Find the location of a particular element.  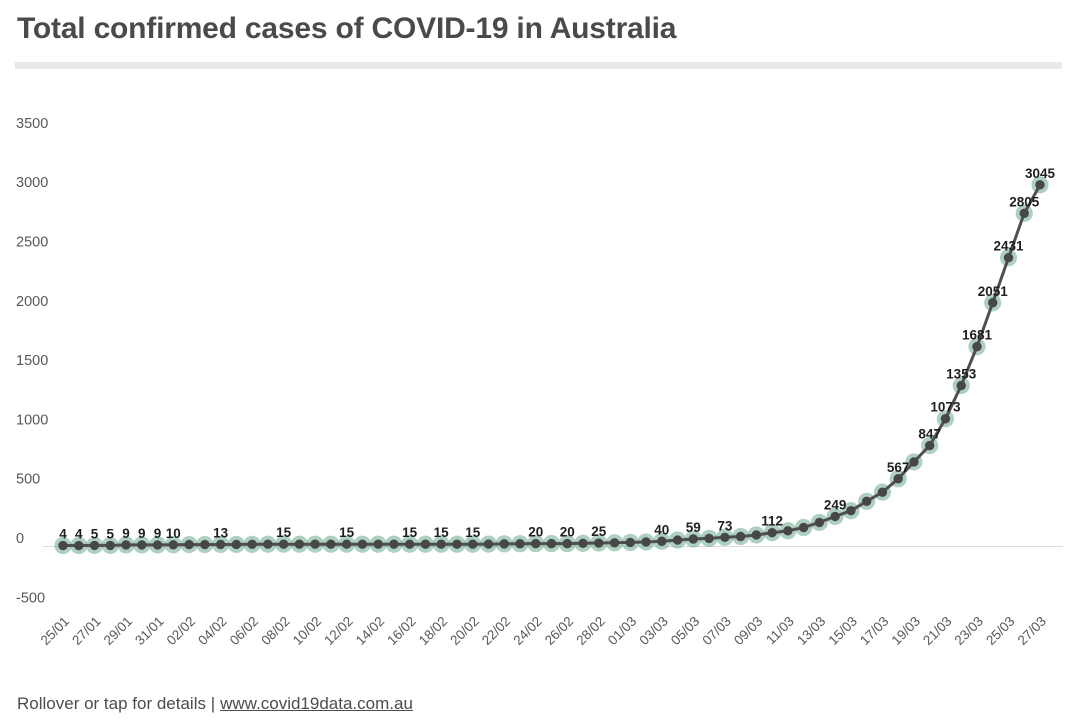

title-separator is located at coordinates (538, 65).